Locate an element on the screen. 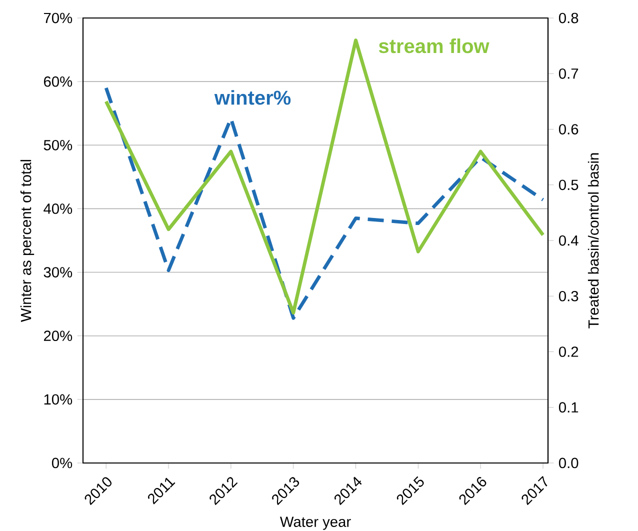 This screenshot has height=531, width=638. y2-tick-label: 0.4 is located at coordinates (568, 240).